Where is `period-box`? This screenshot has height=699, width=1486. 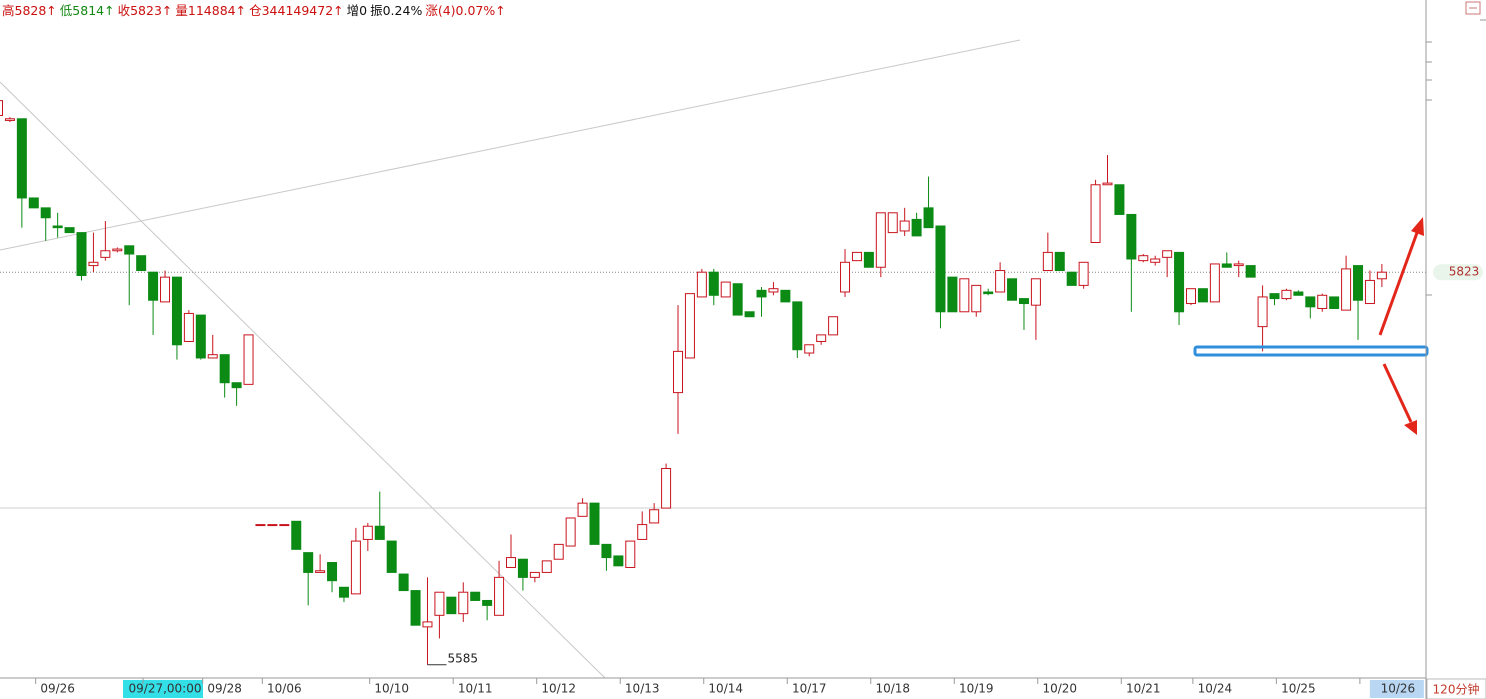
period-box is located at coordinates (1456, 688).